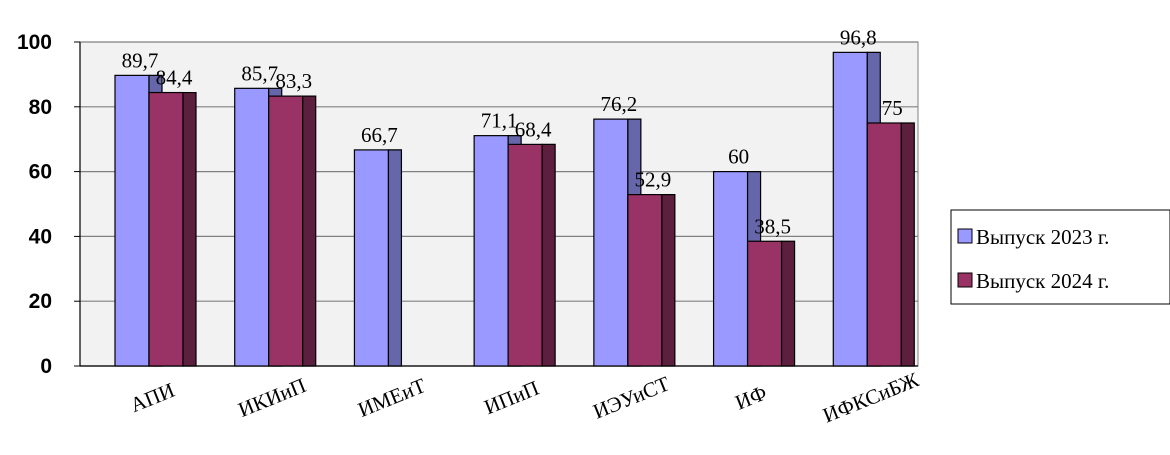  Describe the element at coordinates (772, 226) in the screenshot. I see `data-label: 38,5` at that location.